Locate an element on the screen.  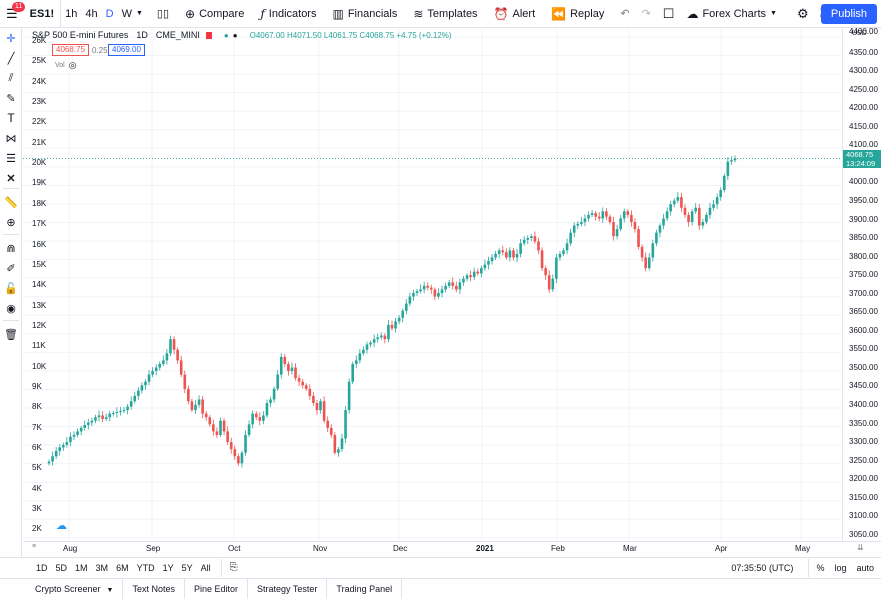
interval-1h-label: 1h is located at coordinates (71, 13).